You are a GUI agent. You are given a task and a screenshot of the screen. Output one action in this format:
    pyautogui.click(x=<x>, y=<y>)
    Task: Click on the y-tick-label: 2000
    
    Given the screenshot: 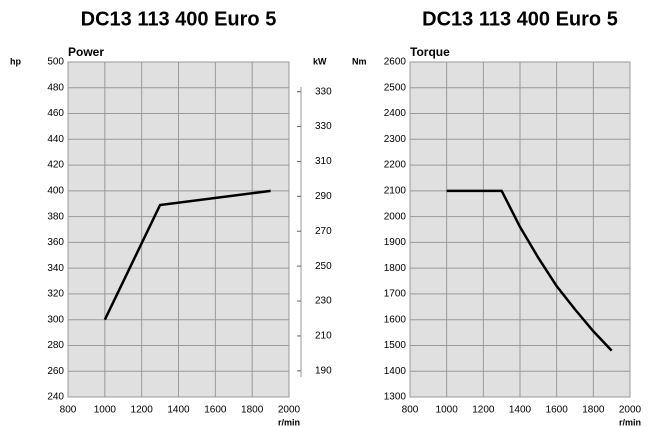 What is the action you would take?
    pyautogui.click(x=395, y=216)
    